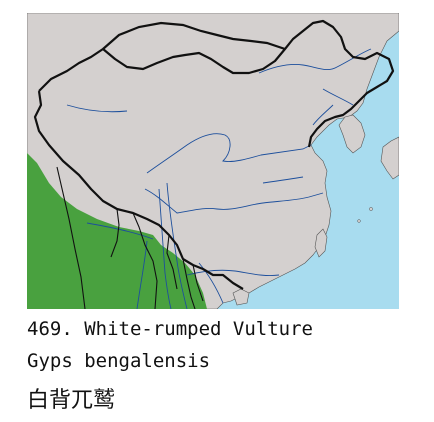  What do you see at coordinates (321, 243) in the screenshot?
I see `taiwan` at bounding box center [321, 243].